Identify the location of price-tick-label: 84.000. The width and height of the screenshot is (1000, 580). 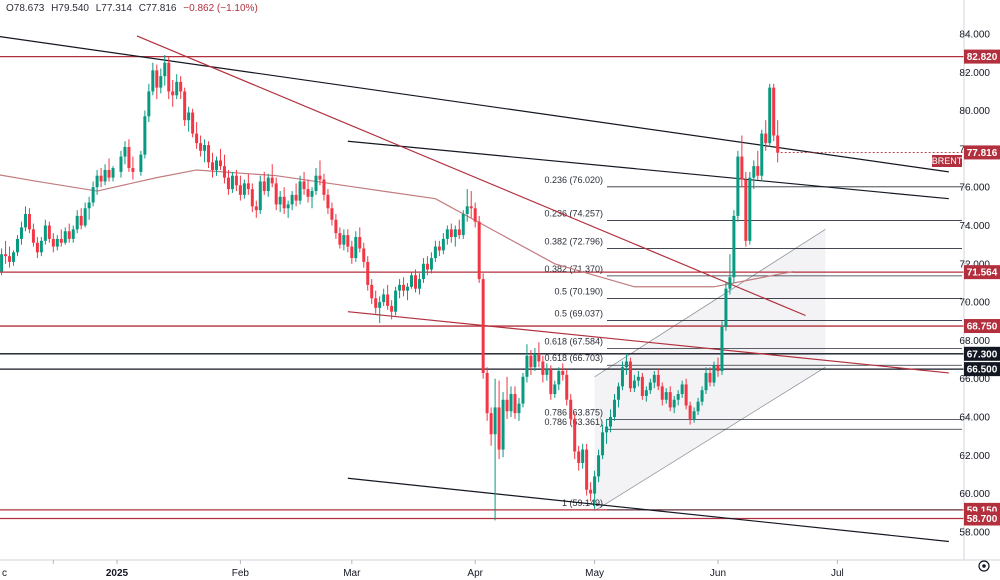
(974, 35).